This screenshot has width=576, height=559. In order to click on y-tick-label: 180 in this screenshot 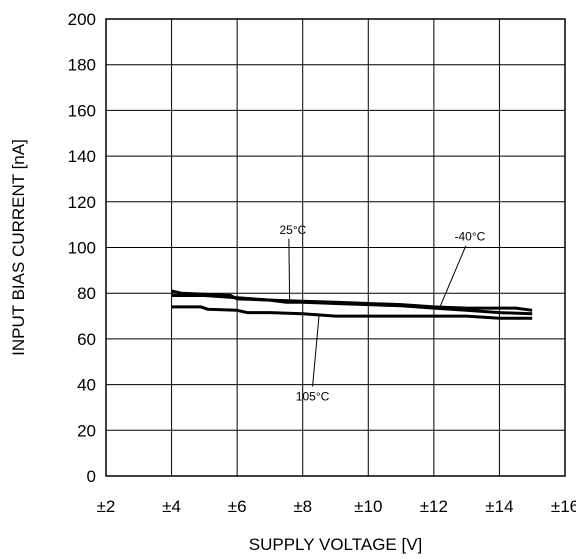, I will do `click(82, 65)`.